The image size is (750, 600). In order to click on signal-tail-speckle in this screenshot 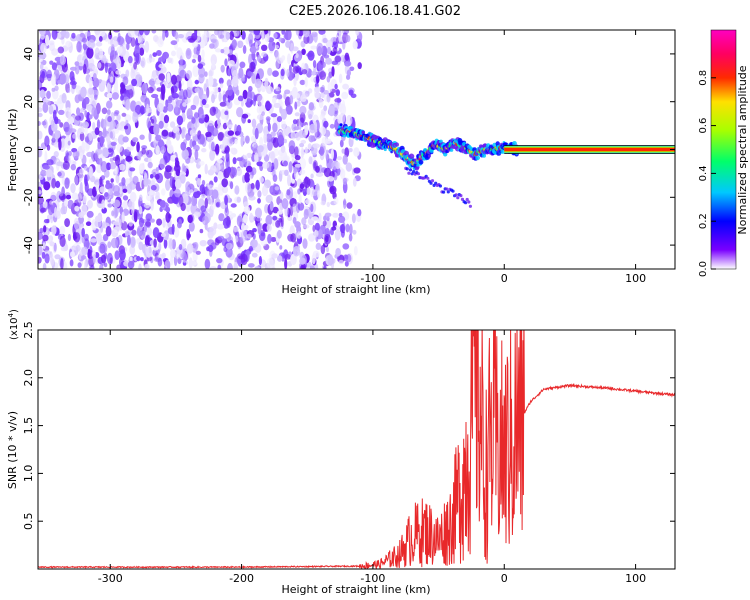, I will do `click(462, 199)`.